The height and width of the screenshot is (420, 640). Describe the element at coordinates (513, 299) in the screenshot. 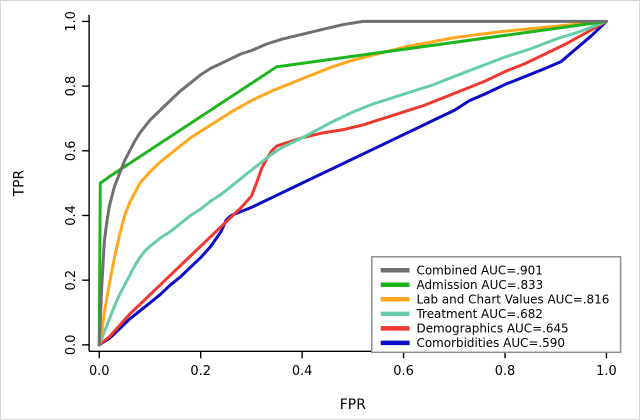

I see `legend-item-label: Lab and Chart Values AUC=.816` at that location.